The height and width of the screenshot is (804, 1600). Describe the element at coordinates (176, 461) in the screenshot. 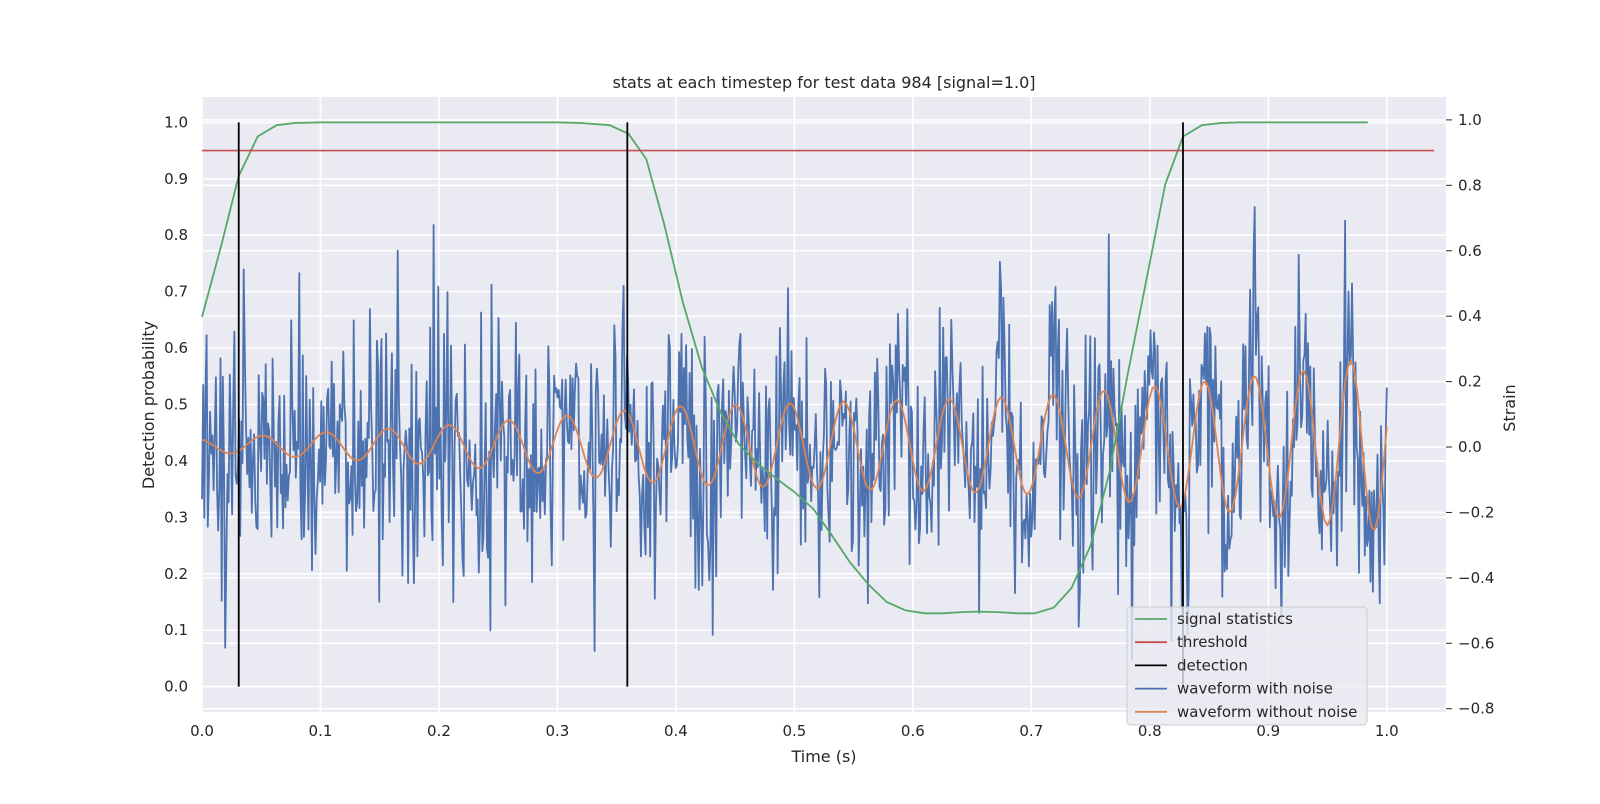

I see `y-left-tick-label: 0.4` at that location.